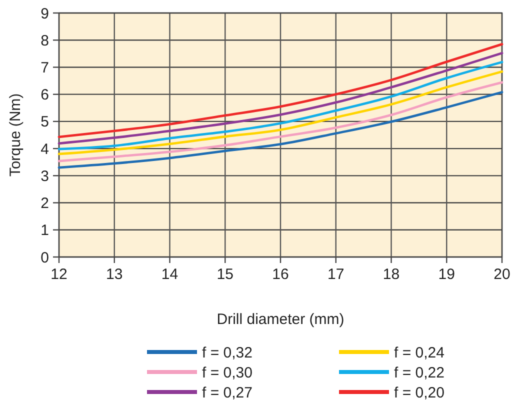  What do you see at coordinates (225, 274) in the screenshot?
I see `x-tick-label: 15` at bounding box center [225, 274].